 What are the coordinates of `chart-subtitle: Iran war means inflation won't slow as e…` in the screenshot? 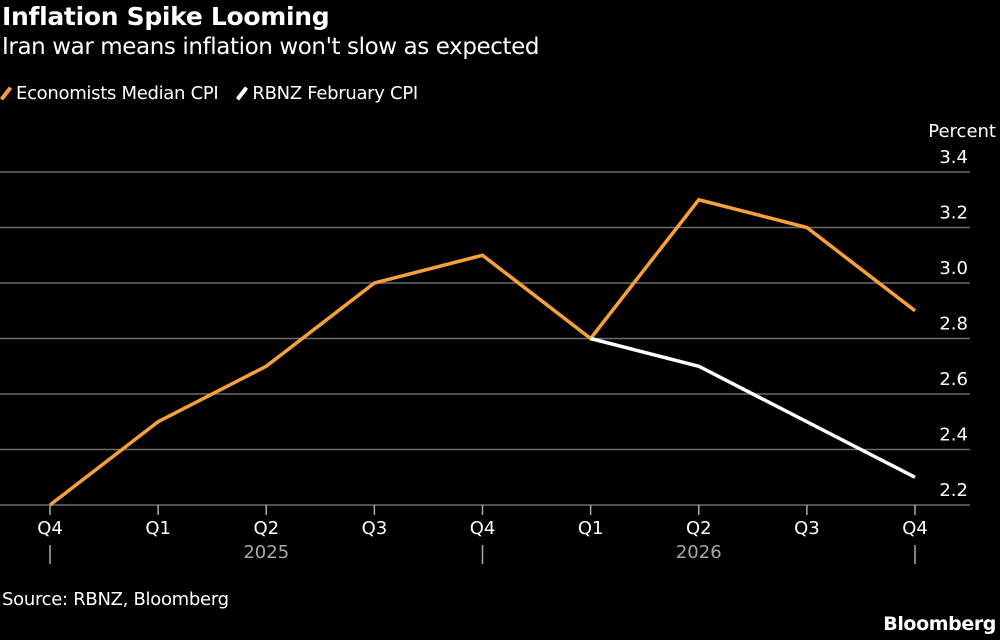 It's located at (271, 47).